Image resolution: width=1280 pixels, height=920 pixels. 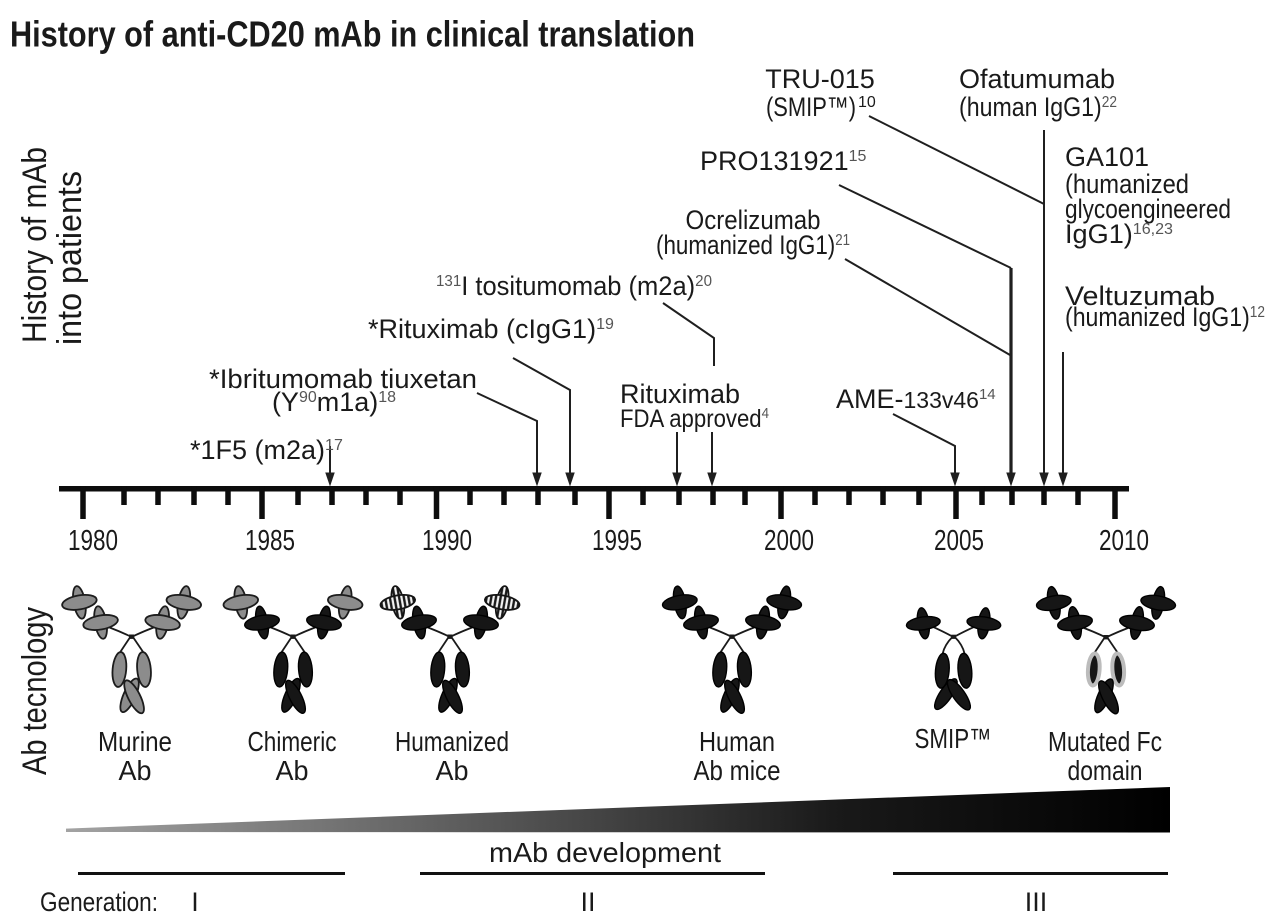 I want to click on svg-text: 2005, so click(x=959, y=541).